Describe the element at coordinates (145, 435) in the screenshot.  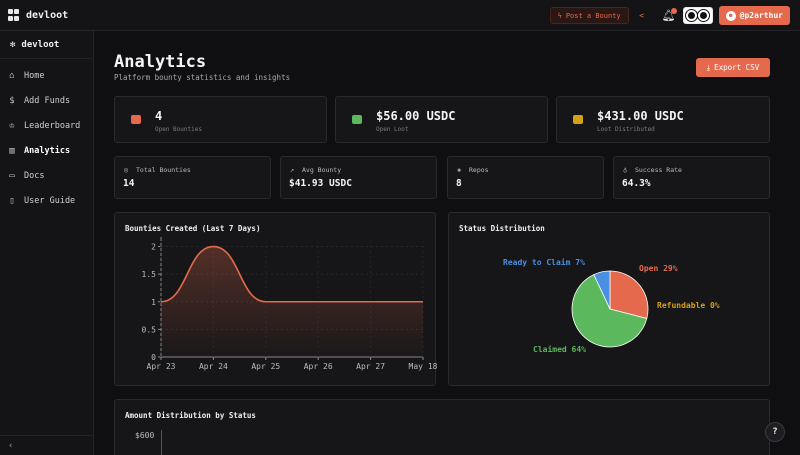
I see `amount-axis-tick: $600` at that location.